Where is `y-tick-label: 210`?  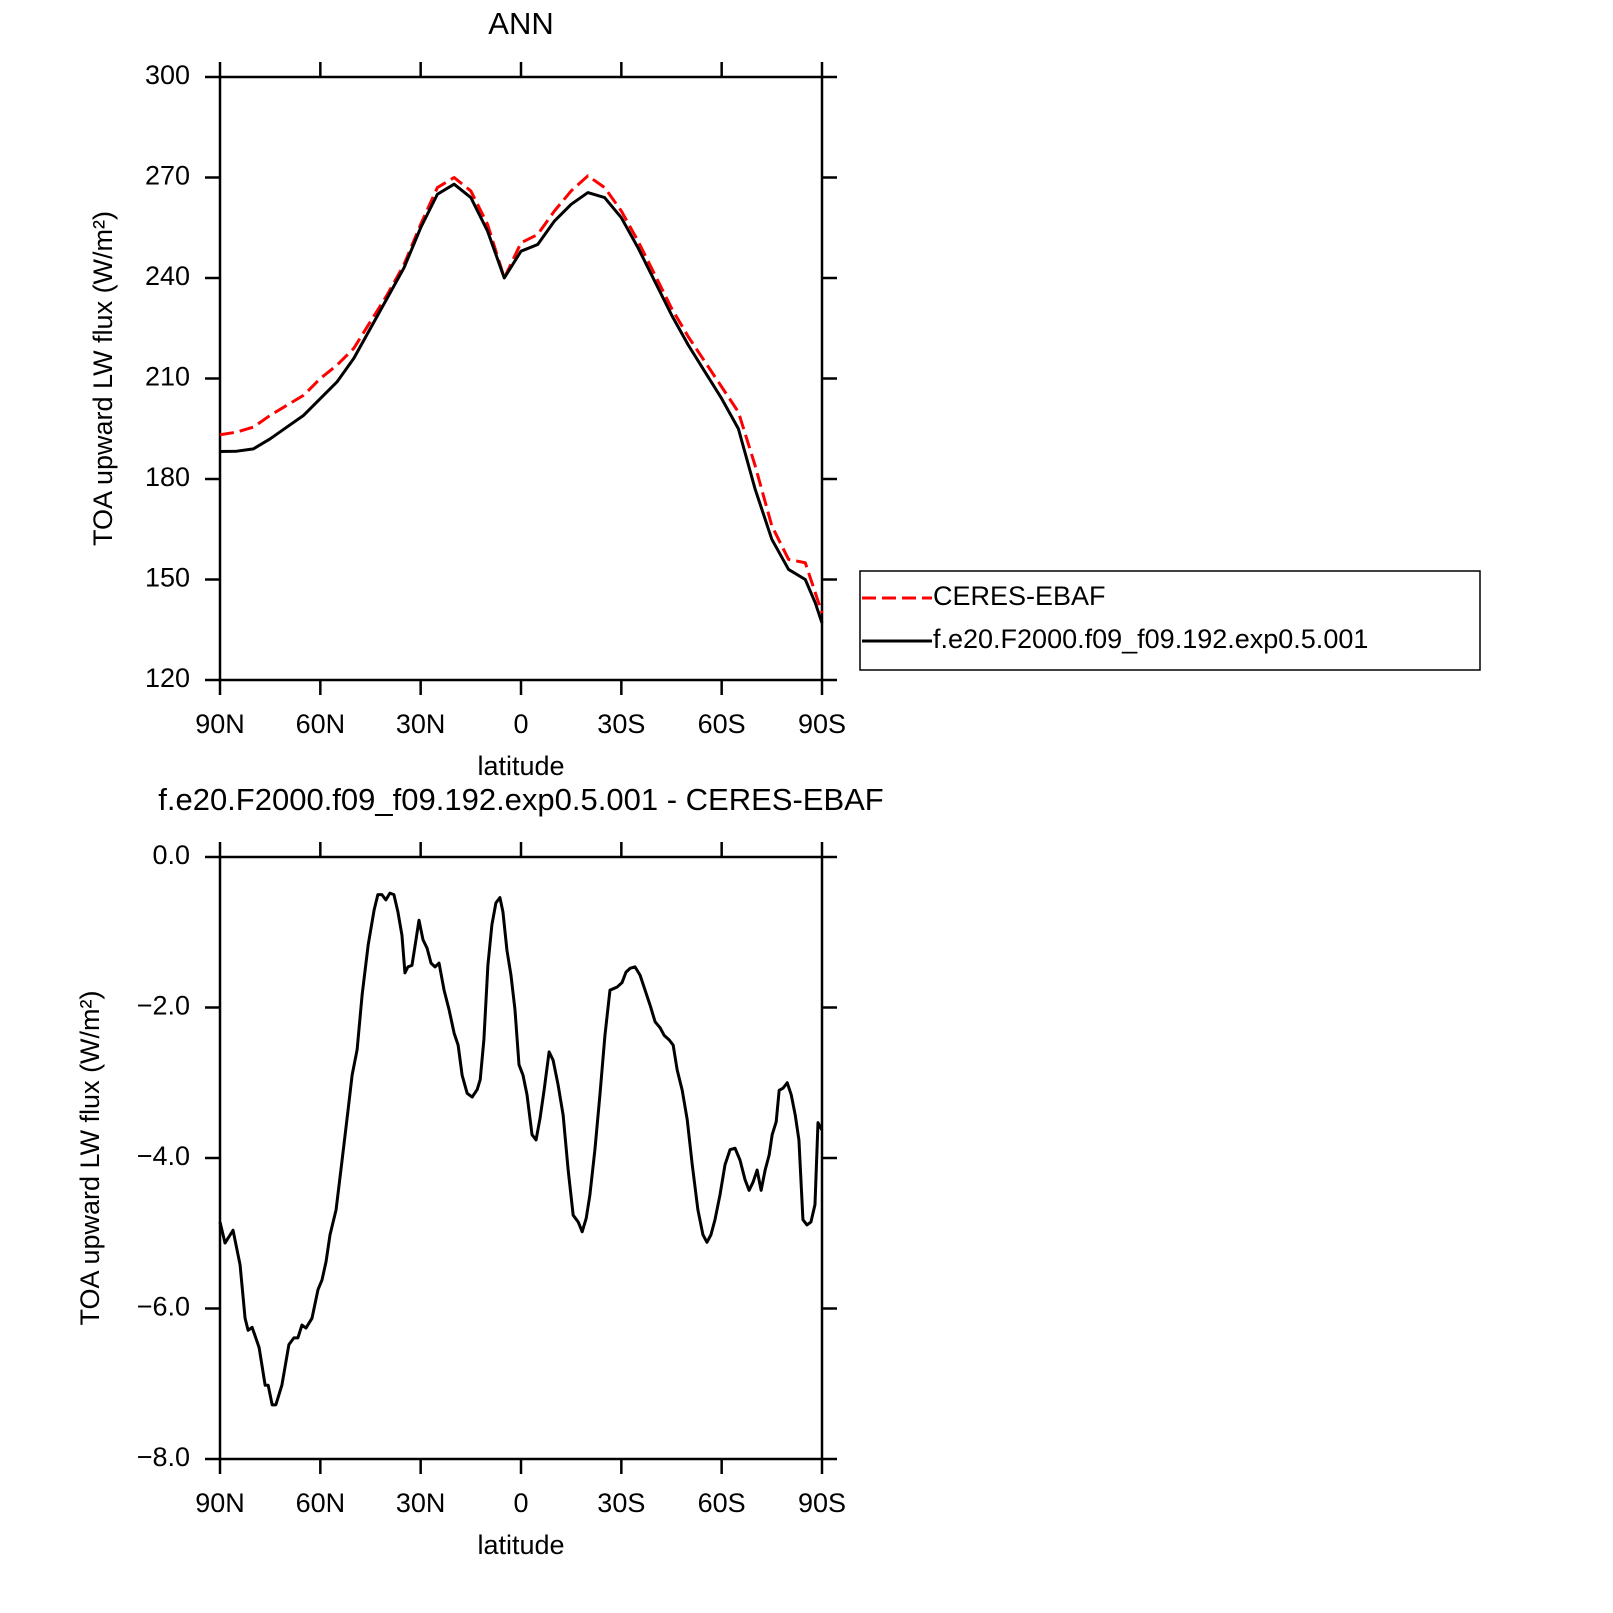 y-tick-label: 210 is located at coordinates (167, 377).